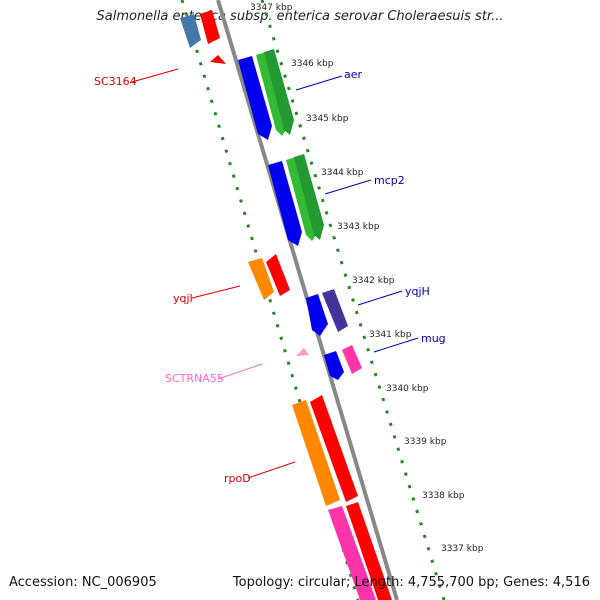 This screenshot has height=600, width=600. I want to click on accession-text: Accession: NC_006905, so click(83, 582).